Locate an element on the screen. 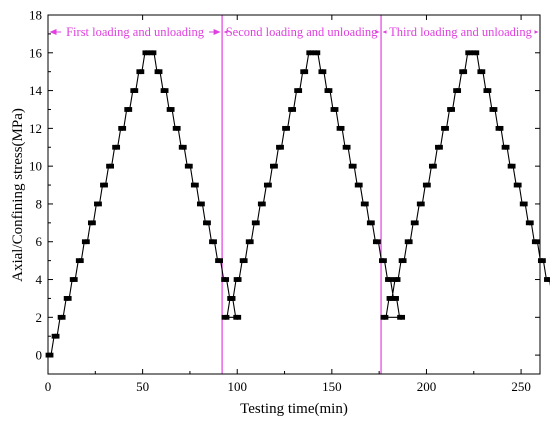 This screenshot has width=550, height=422. phase-arrow-head-left is located at coordinates (53, 32).